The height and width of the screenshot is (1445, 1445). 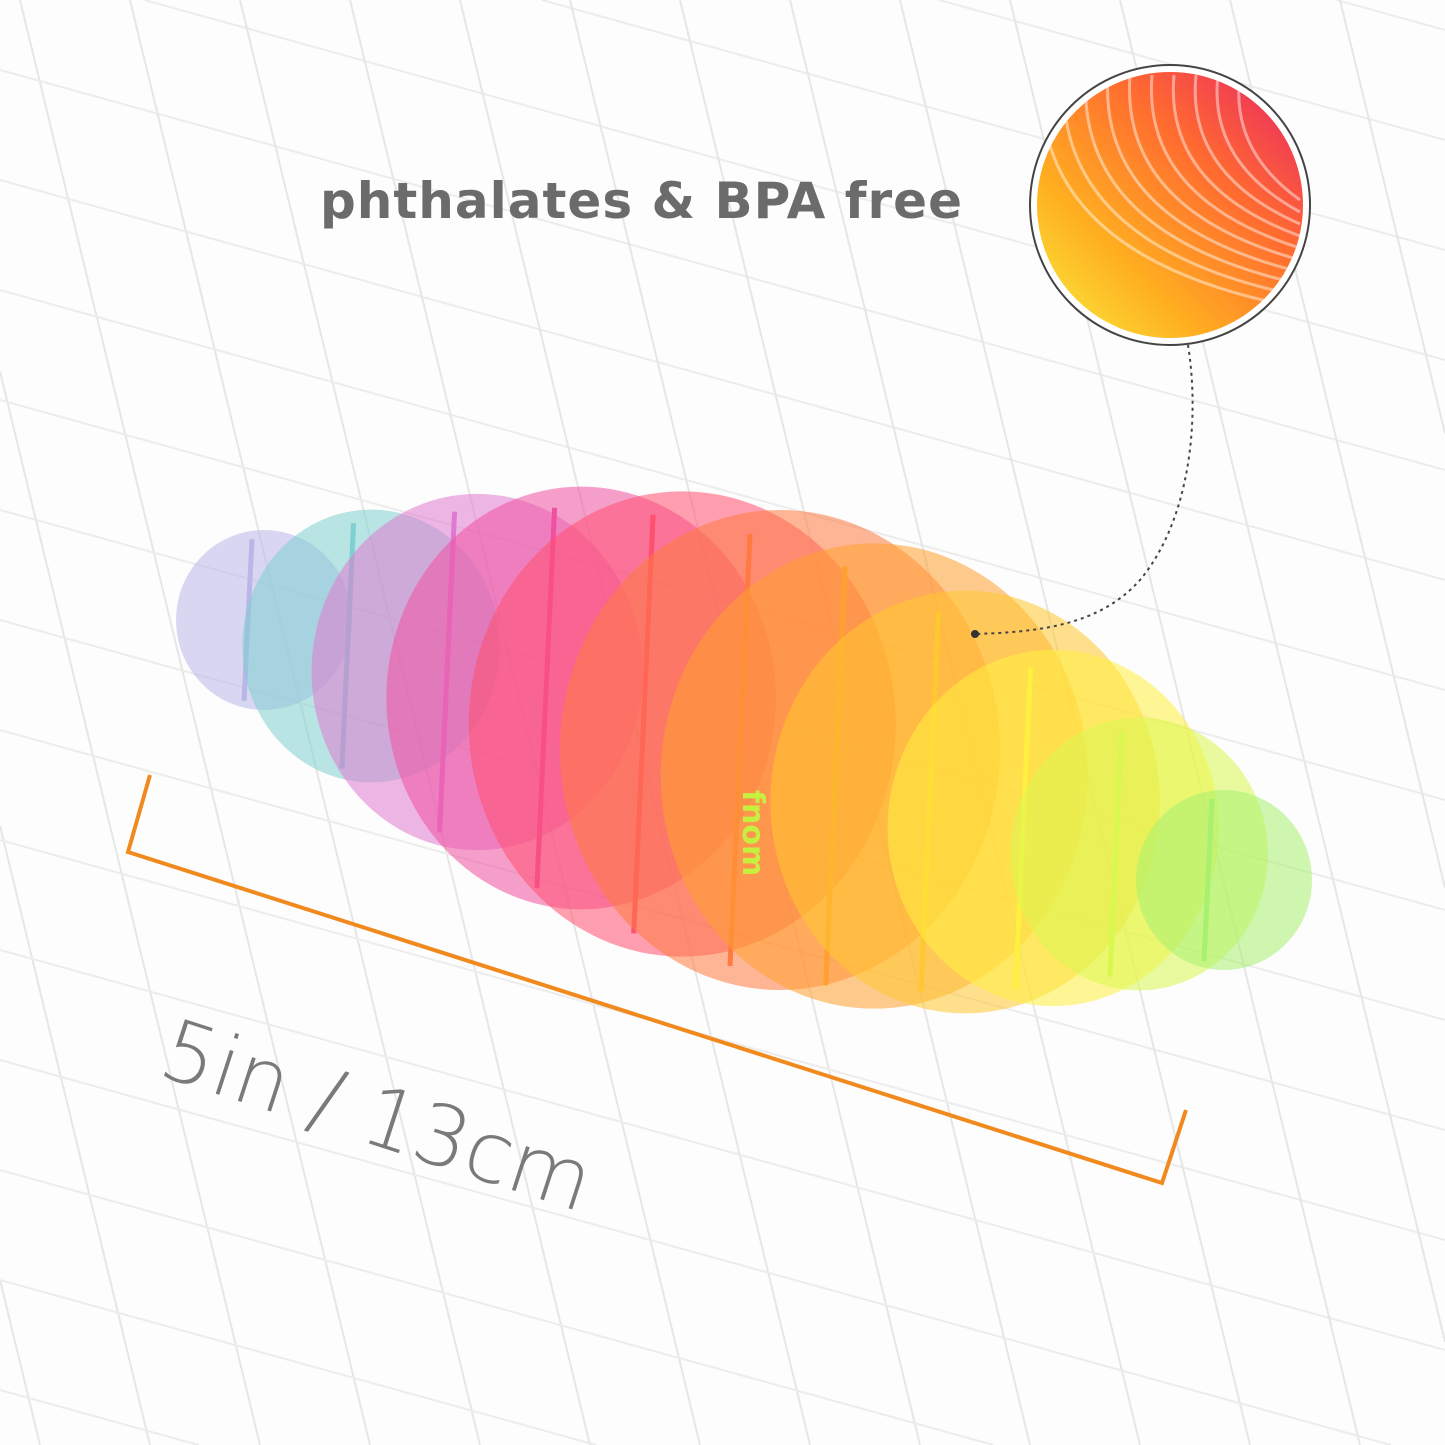 I want to click on zoom-inset-image, so click(x=1170, y=205).